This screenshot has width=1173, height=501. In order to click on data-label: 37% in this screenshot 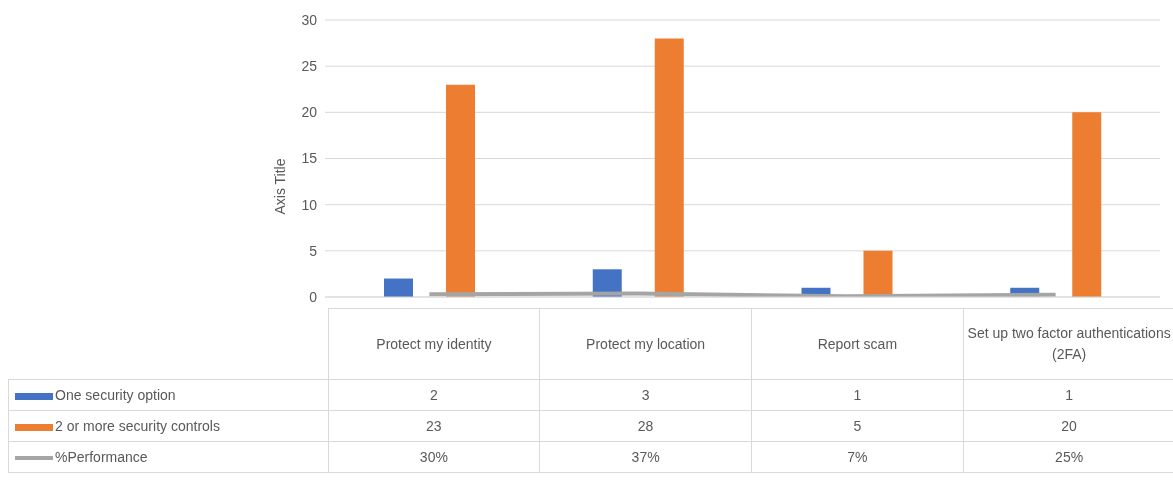, I will do `click(645, 457)`.